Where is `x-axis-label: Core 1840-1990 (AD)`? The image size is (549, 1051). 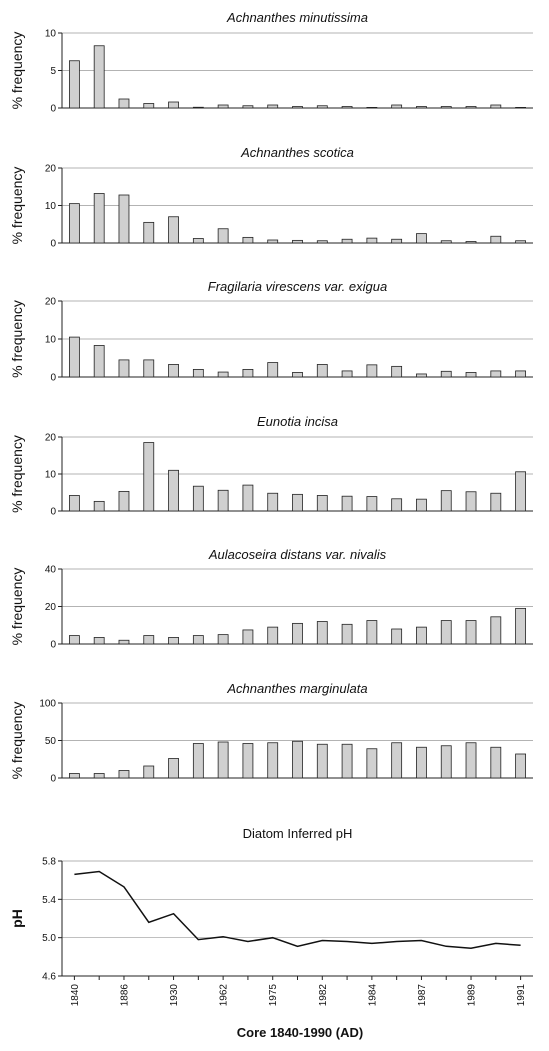
x-axis-label: Core 1840-1990 (AD) is located at coordinates (300, 1032).